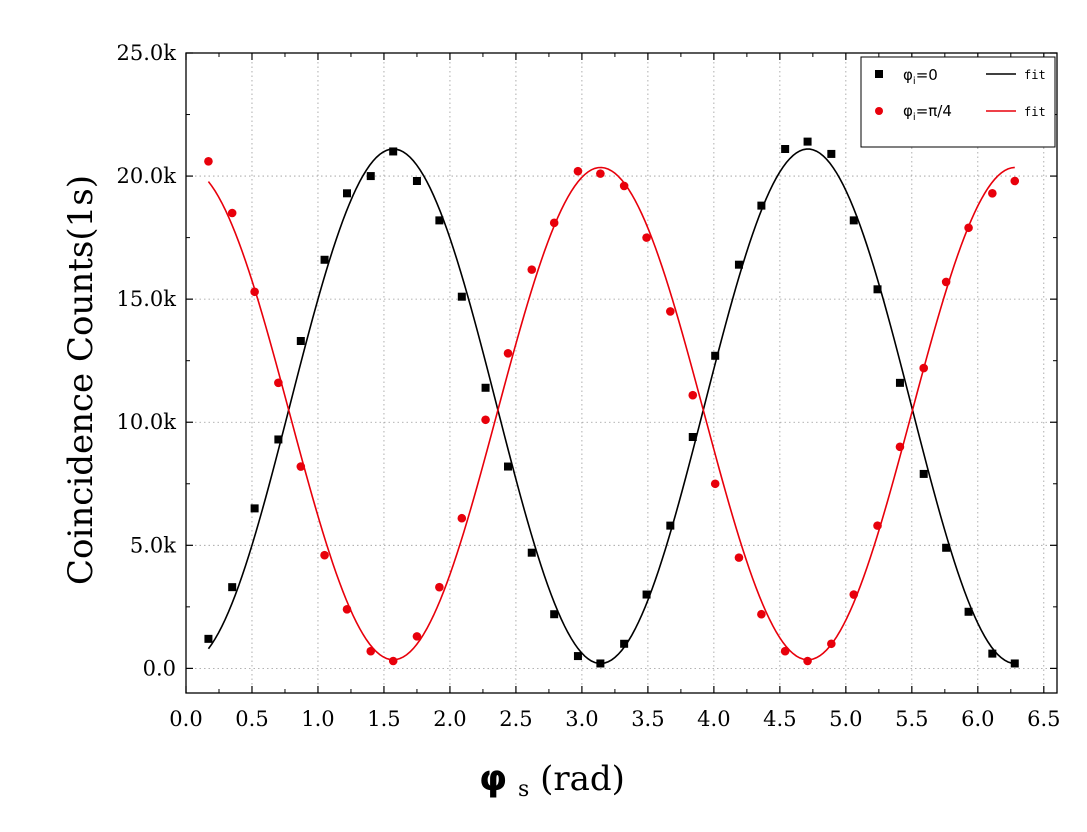 The height and width of the screenshot is (832, 1087). I want to click on x-tick-label: 2.0, so click(449, 719).